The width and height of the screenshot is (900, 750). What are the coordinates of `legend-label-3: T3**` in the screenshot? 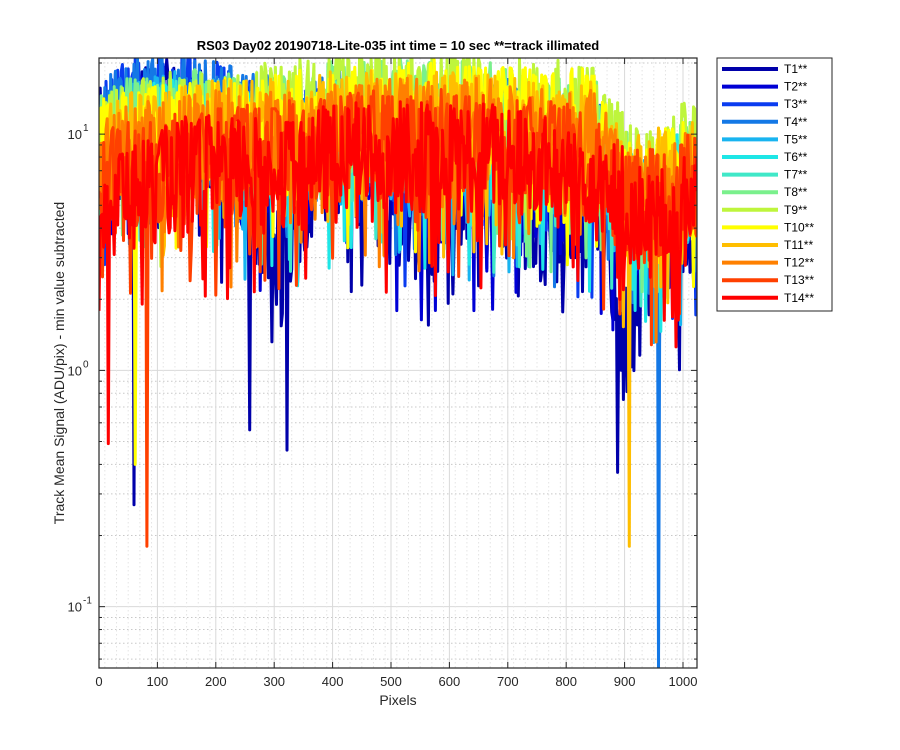 It's located at (796, 104).